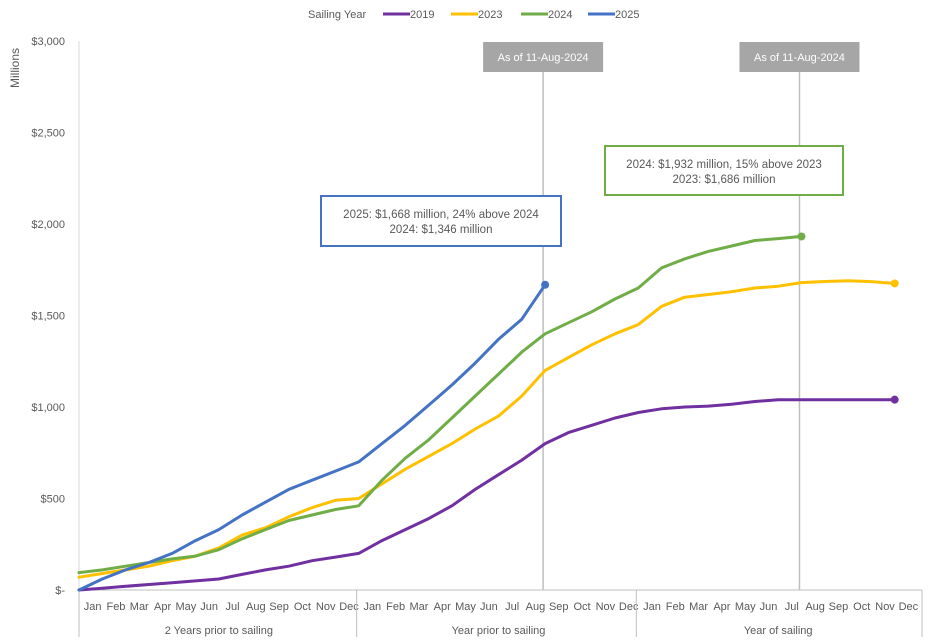 The image size is (931, 642). What do you see at coordinates (48, 225) in the screenshot?
I see `y-tick-label: $2,000` at bounding box center [48, 225].